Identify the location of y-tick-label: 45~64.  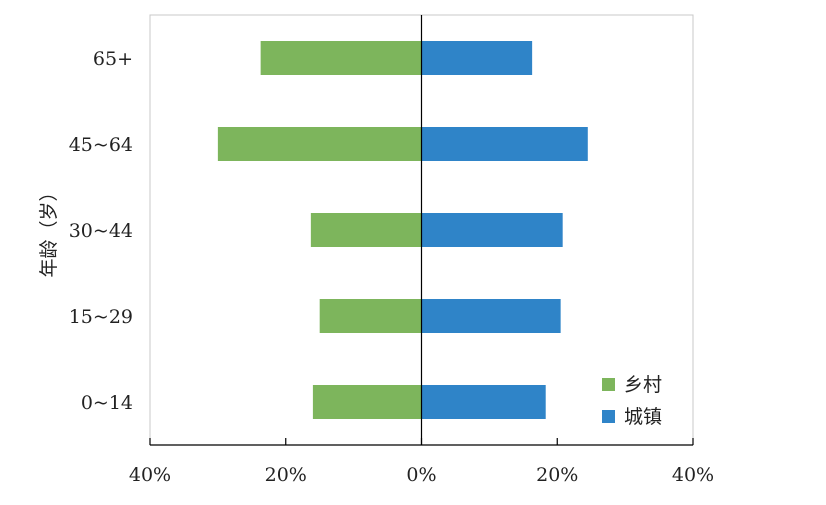
(101, 145).